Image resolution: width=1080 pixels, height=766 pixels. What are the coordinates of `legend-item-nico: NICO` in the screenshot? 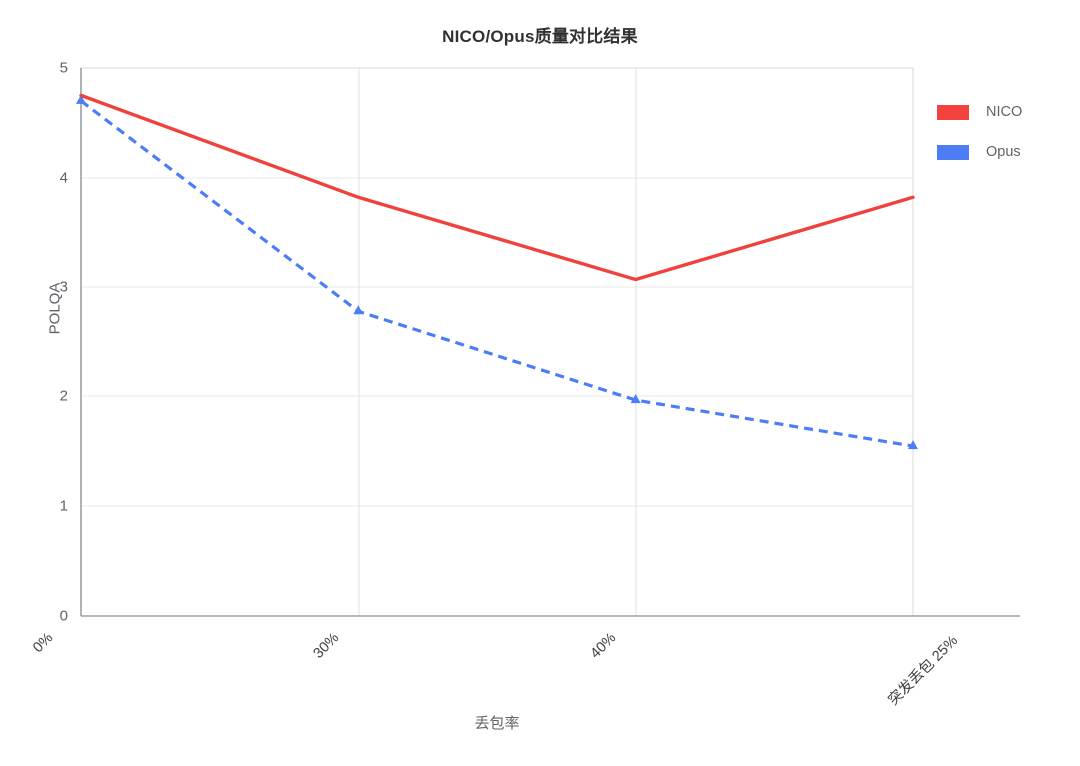 It's located at (1004, 112).